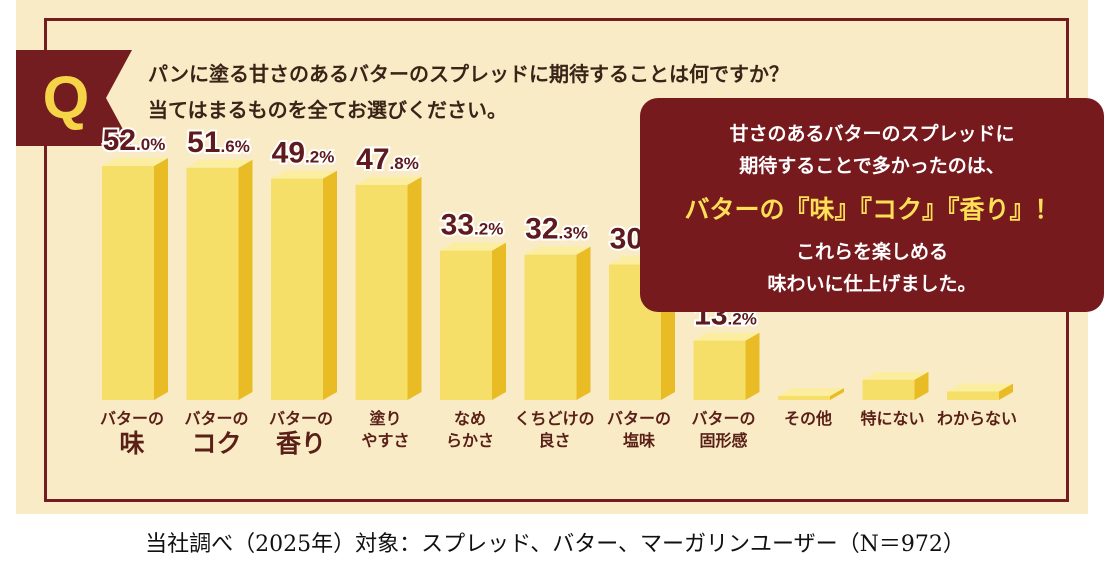  I want to click on callout-line-3: これらを楽しめる, so click(871, 252).